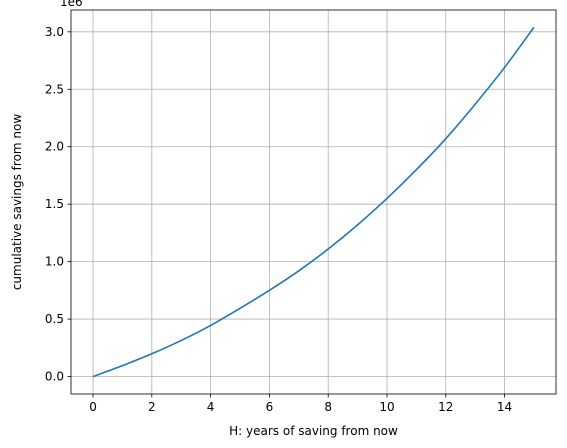  Describe the element at coordinates (54, 89) in the screenshot. I see `y-tick-label: 2.5` at that location.